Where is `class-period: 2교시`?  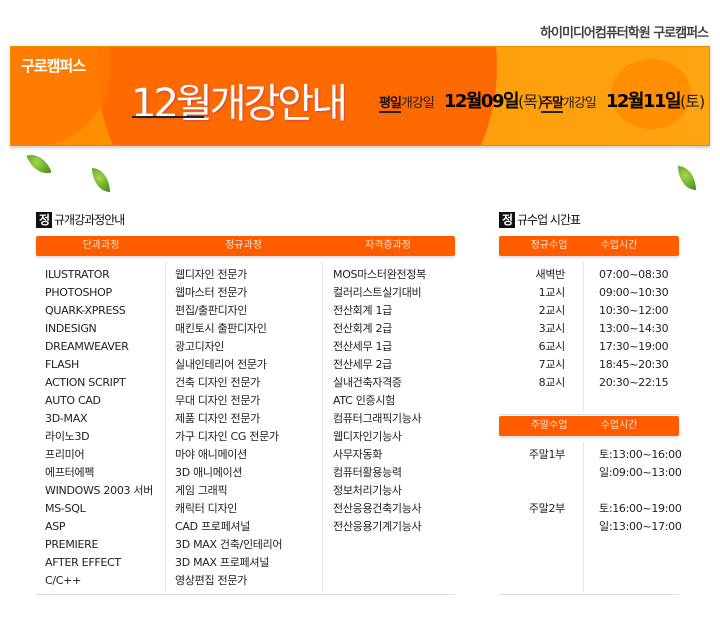 class-period: 2교시 is located at coordinates (552, 310).